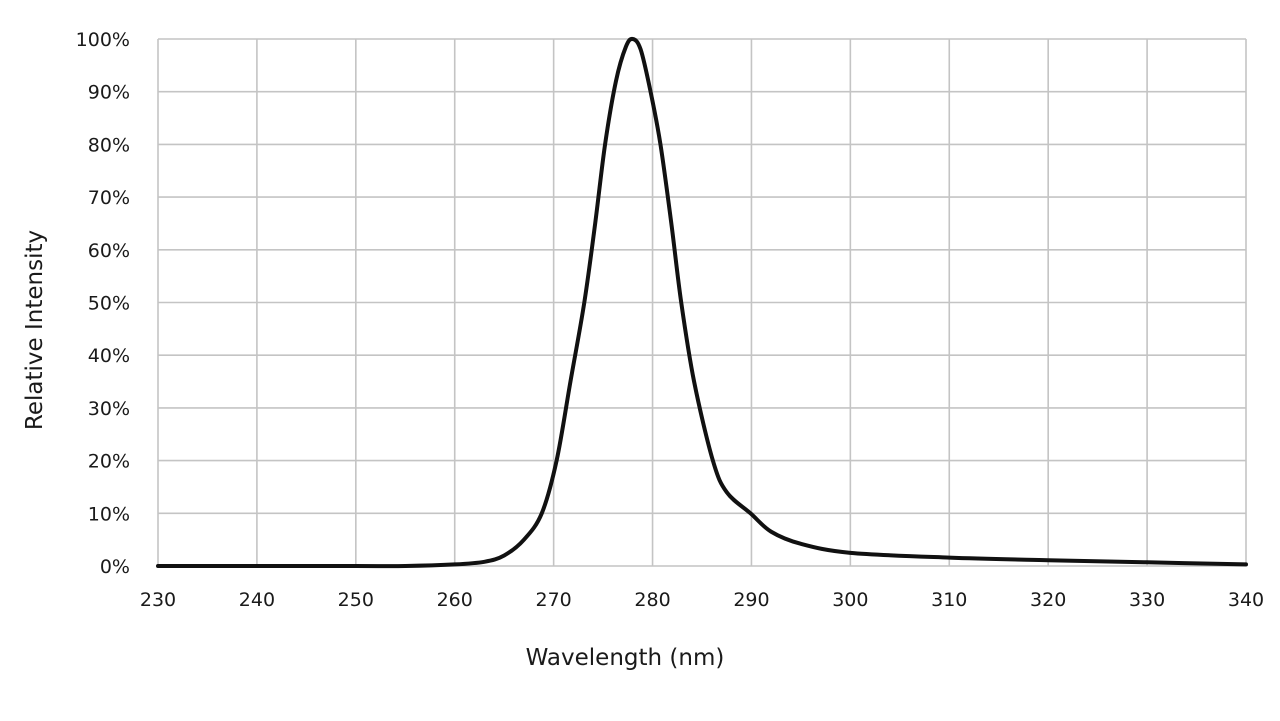 This screenshot has height=721, width=1280. I want to click on x-axis-label: Wavelength (nm), so click(625, 658).